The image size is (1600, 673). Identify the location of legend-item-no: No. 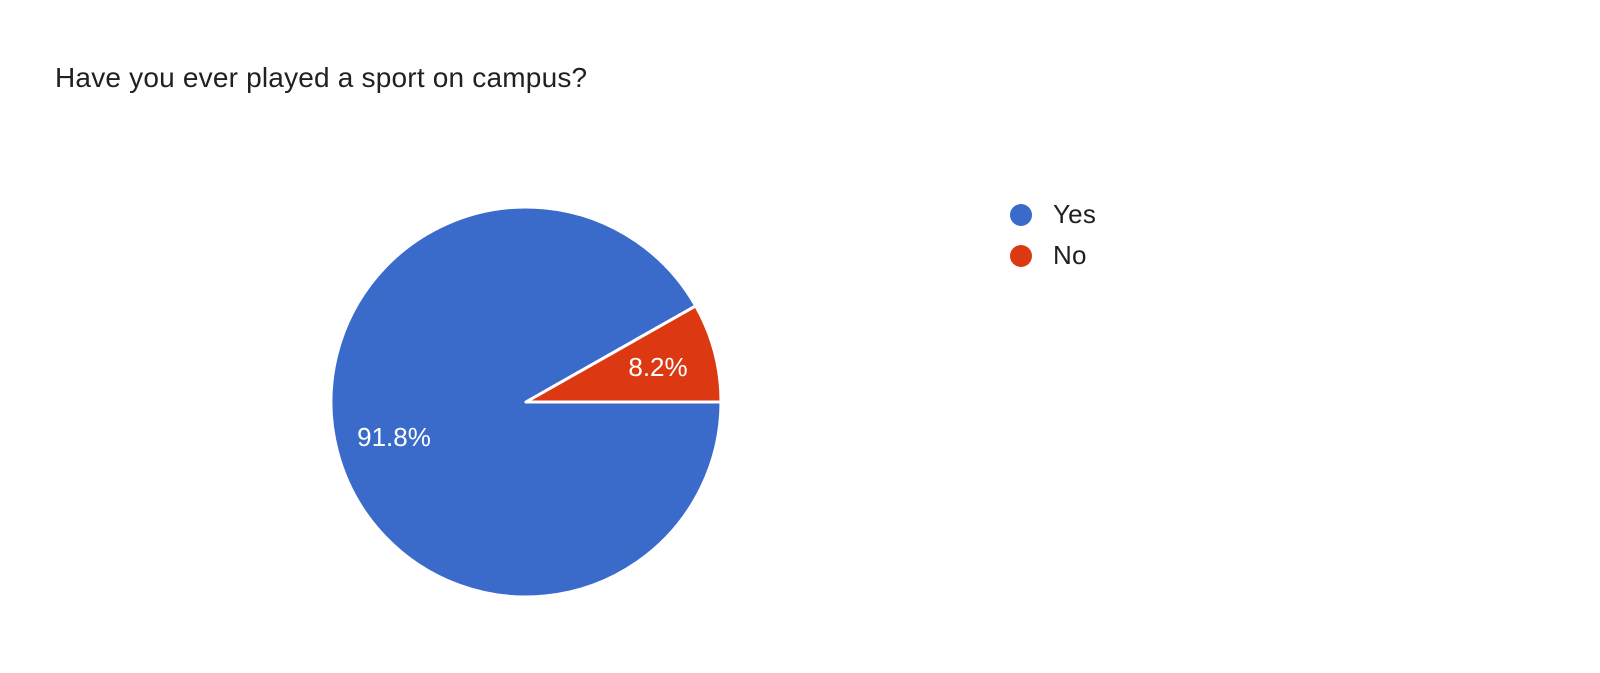
(1053, 255).